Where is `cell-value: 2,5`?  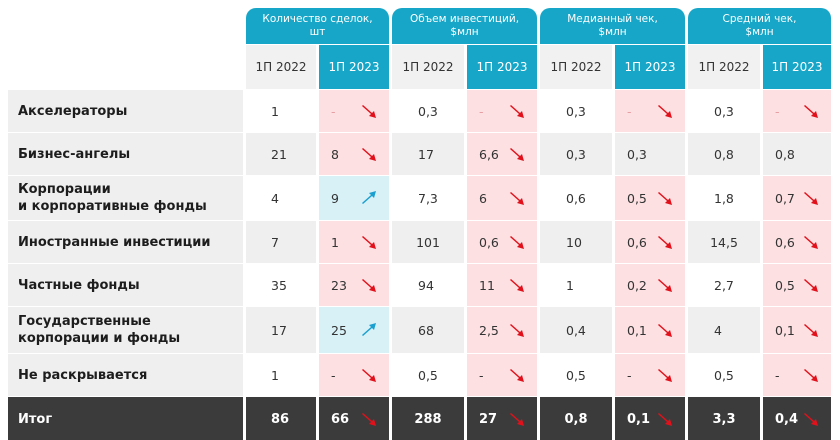 cell-value: 2,5 is located at coordinates (489, 330).